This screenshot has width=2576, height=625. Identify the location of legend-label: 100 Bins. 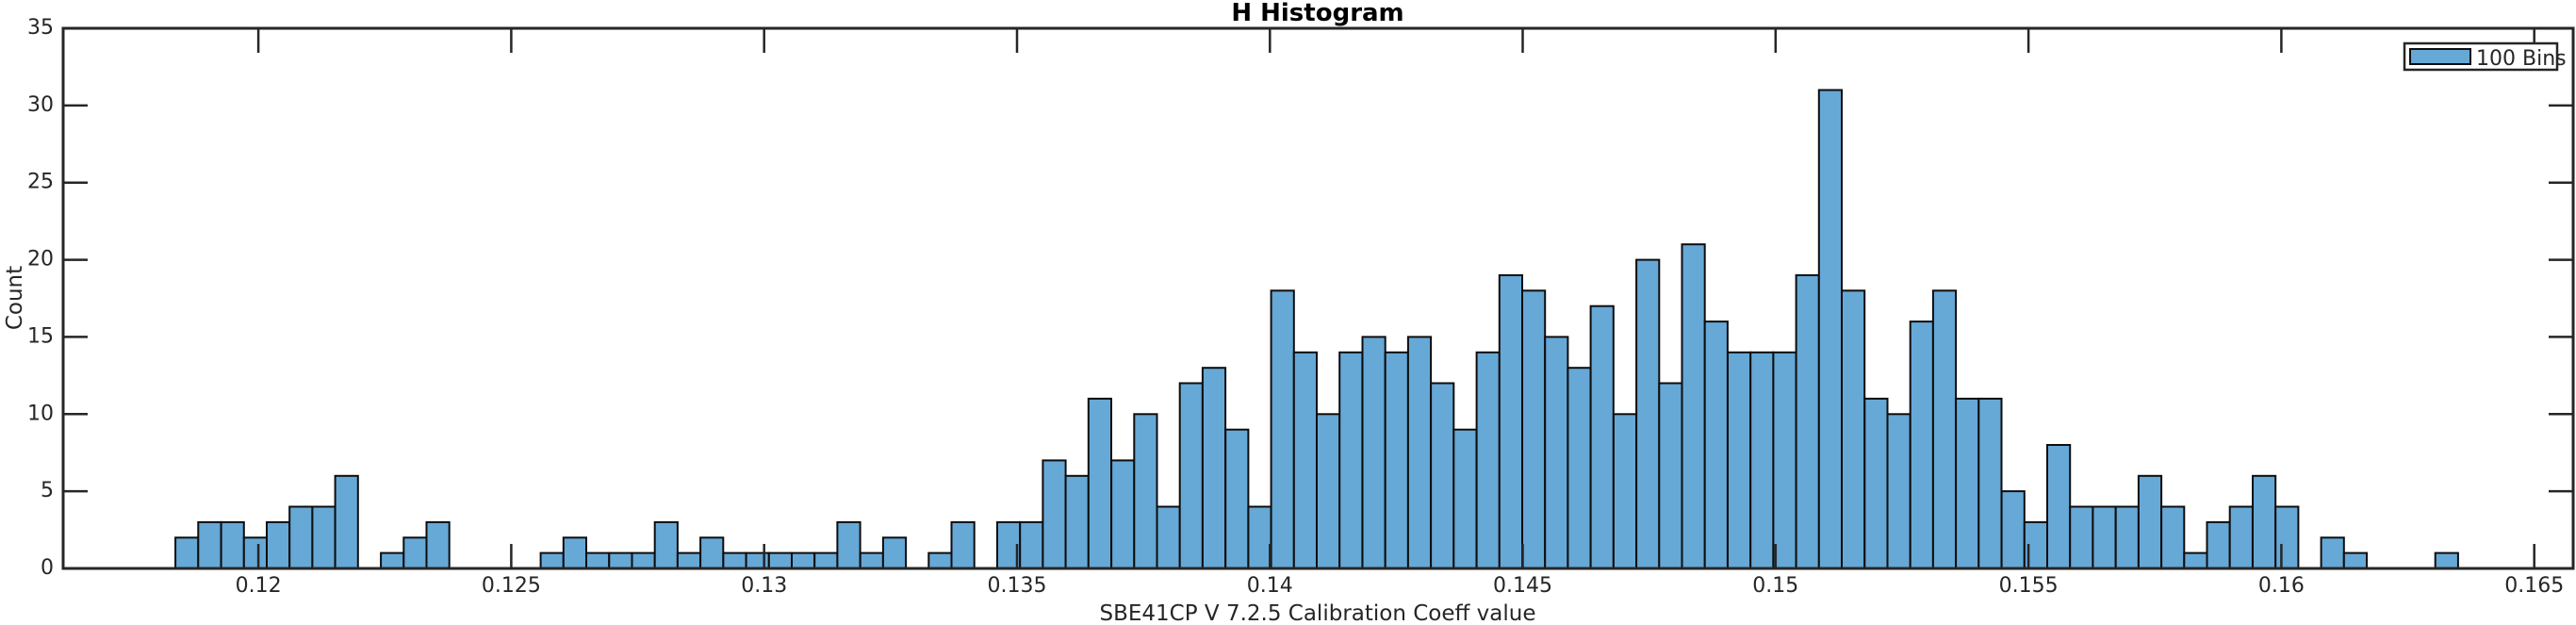
(2521, 59).